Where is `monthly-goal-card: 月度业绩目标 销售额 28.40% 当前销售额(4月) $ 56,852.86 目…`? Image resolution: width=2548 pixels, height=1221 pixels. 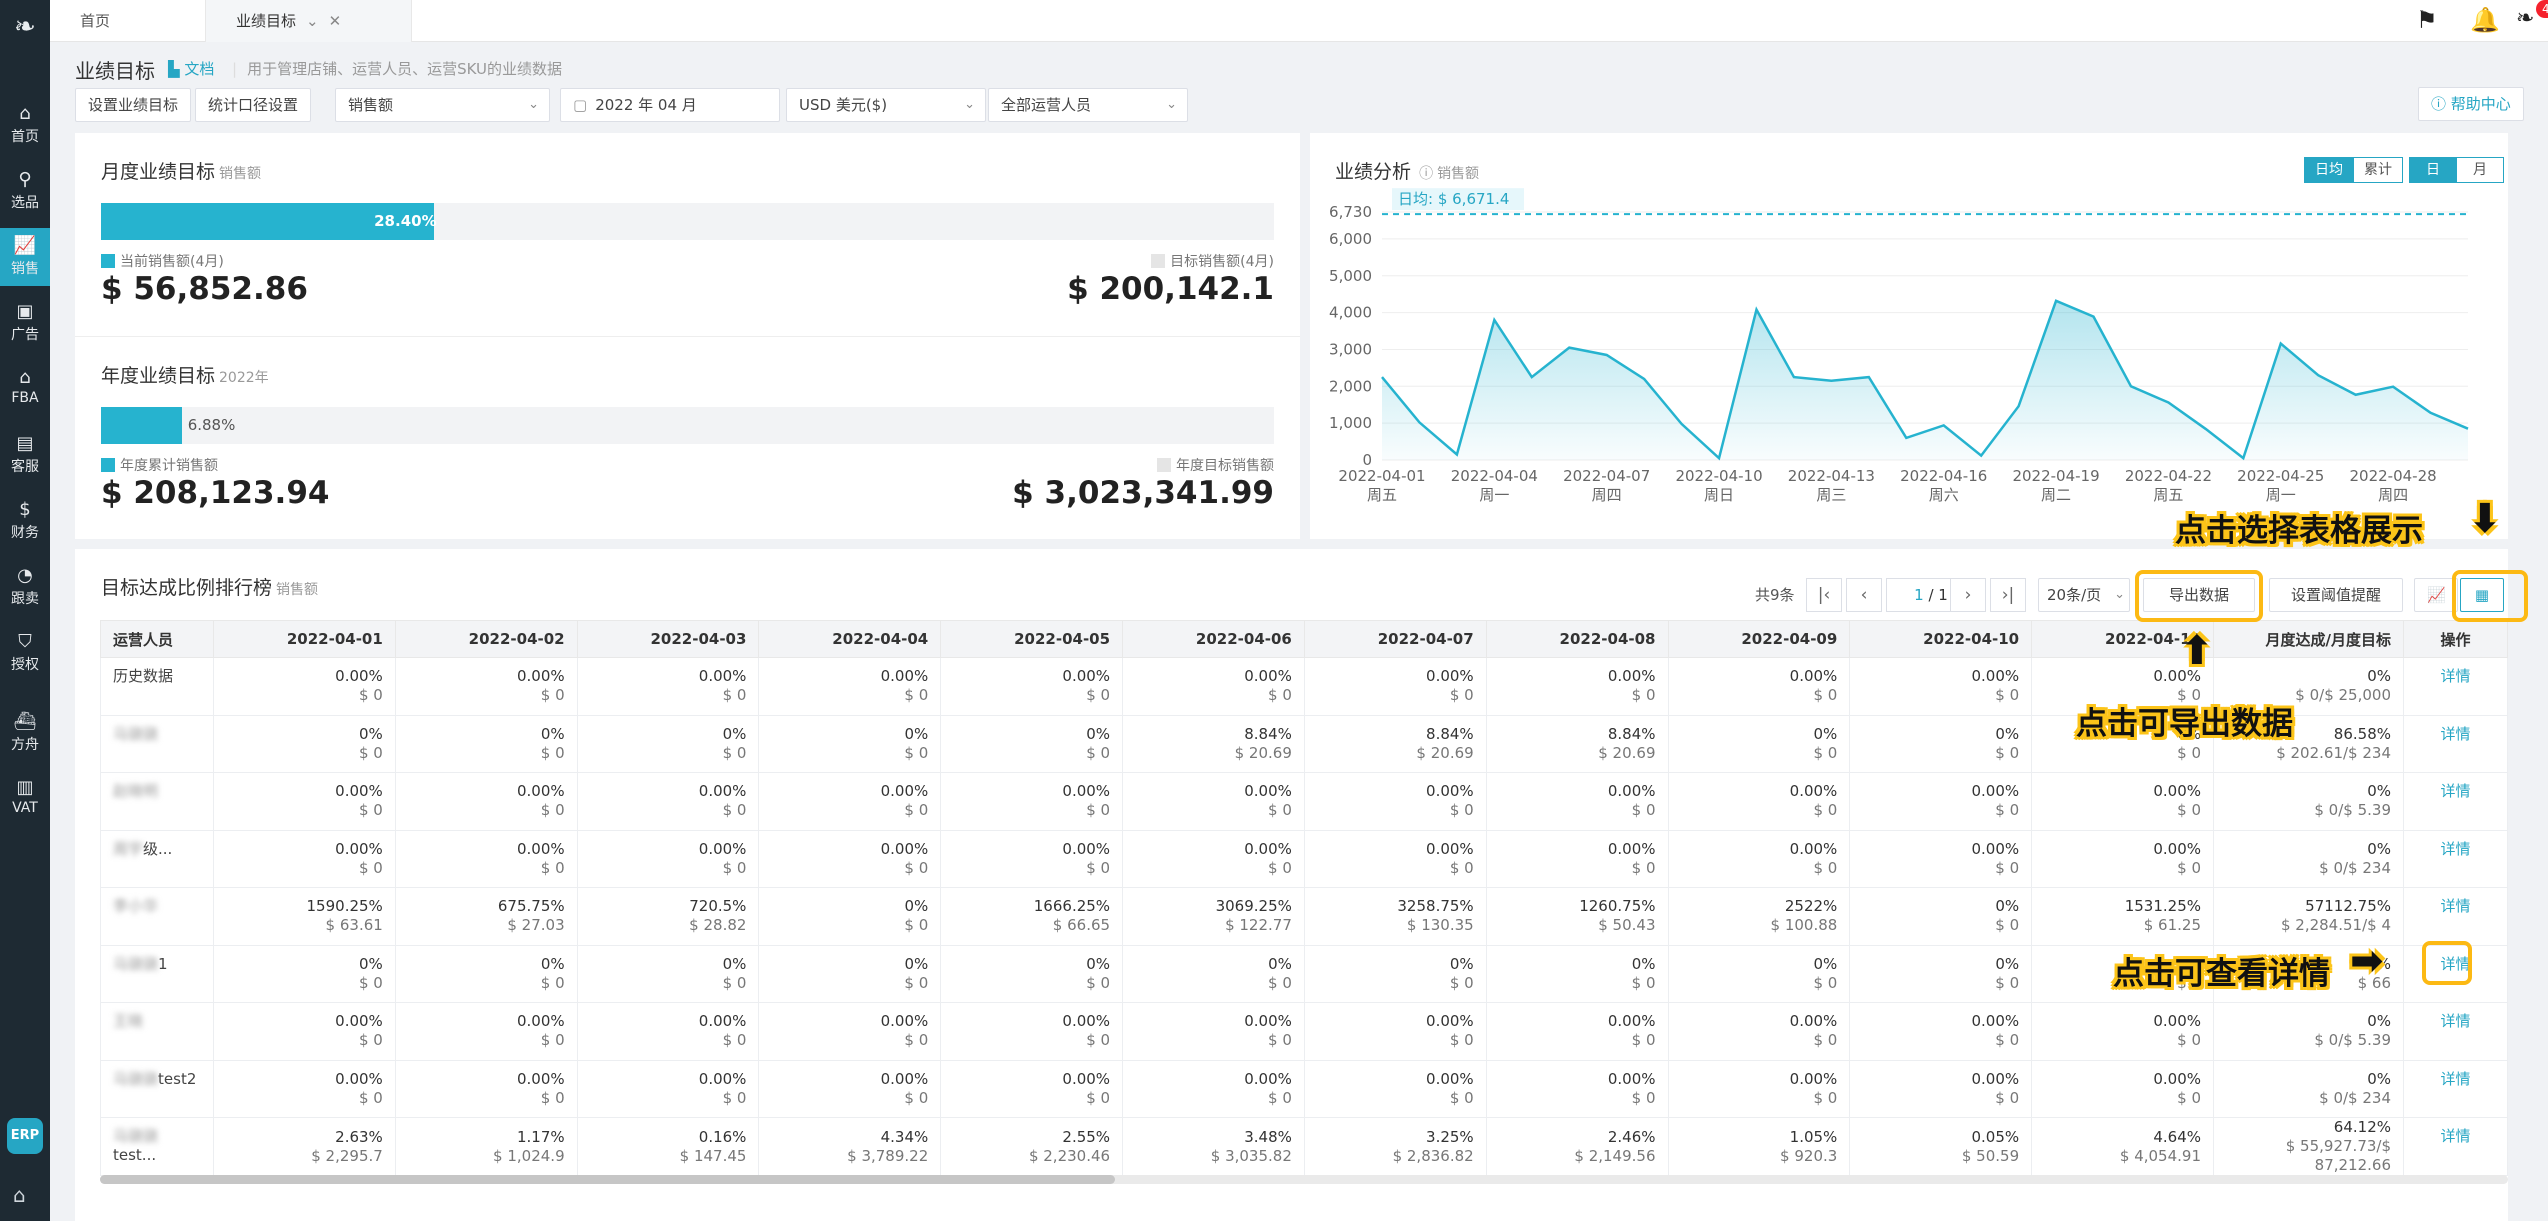 monthly-goal-card: 月度业绩目标 销售额 28.40% 当前销售额(4月) $ 56,852.86 目… is located at coordinates (687, 234).